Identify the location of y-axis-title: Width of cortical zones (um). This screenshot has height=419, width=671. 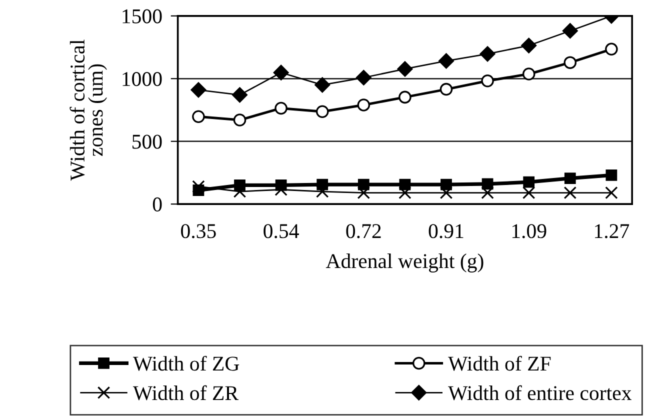
(88, 110).